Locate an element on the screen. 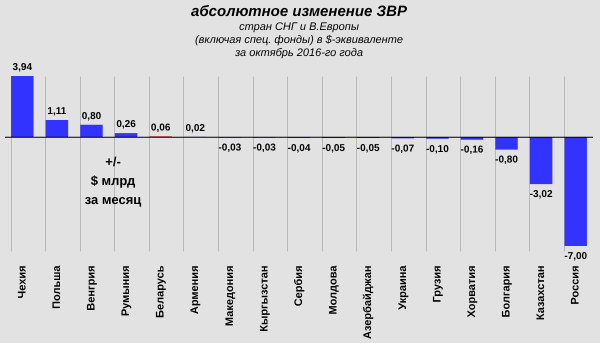 This screenshot has width=600, height=343. x-tick-label: Азербайджан is located at coordinates (368, 302).